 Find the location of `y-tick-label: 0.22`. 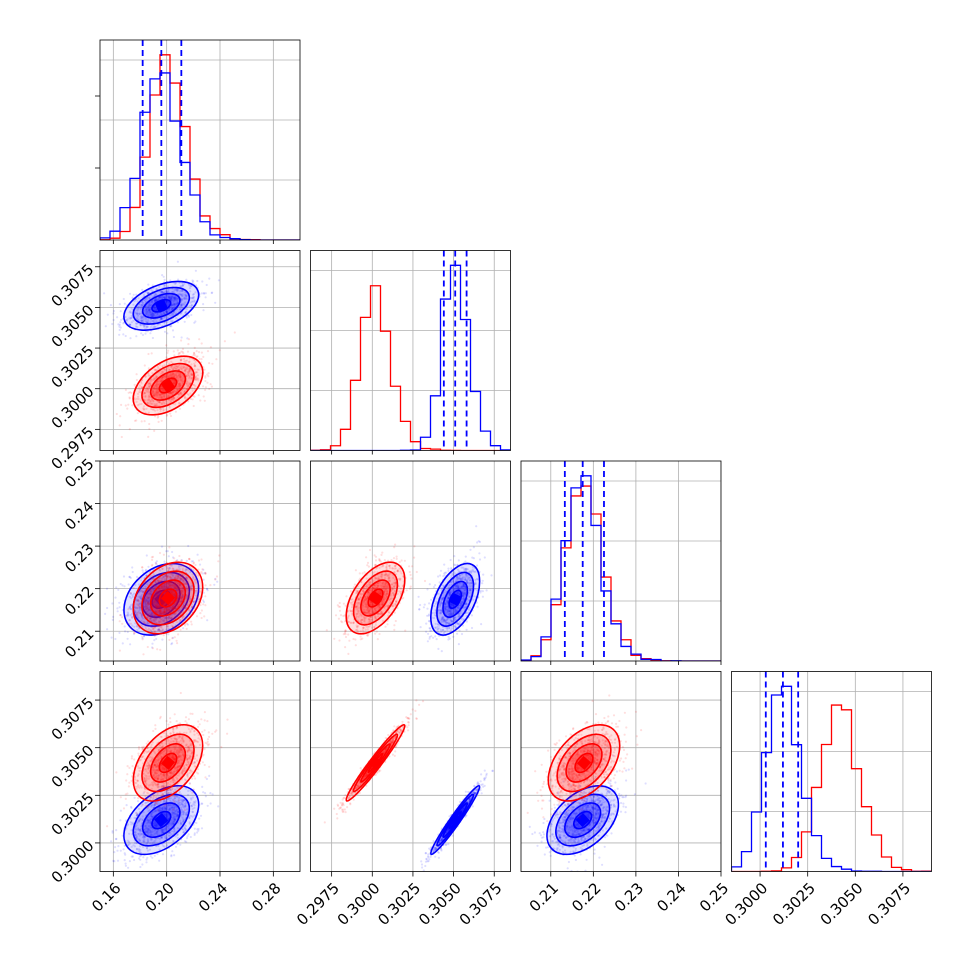

y-tick-label: 0.22 is located at coordinates (79, 600).